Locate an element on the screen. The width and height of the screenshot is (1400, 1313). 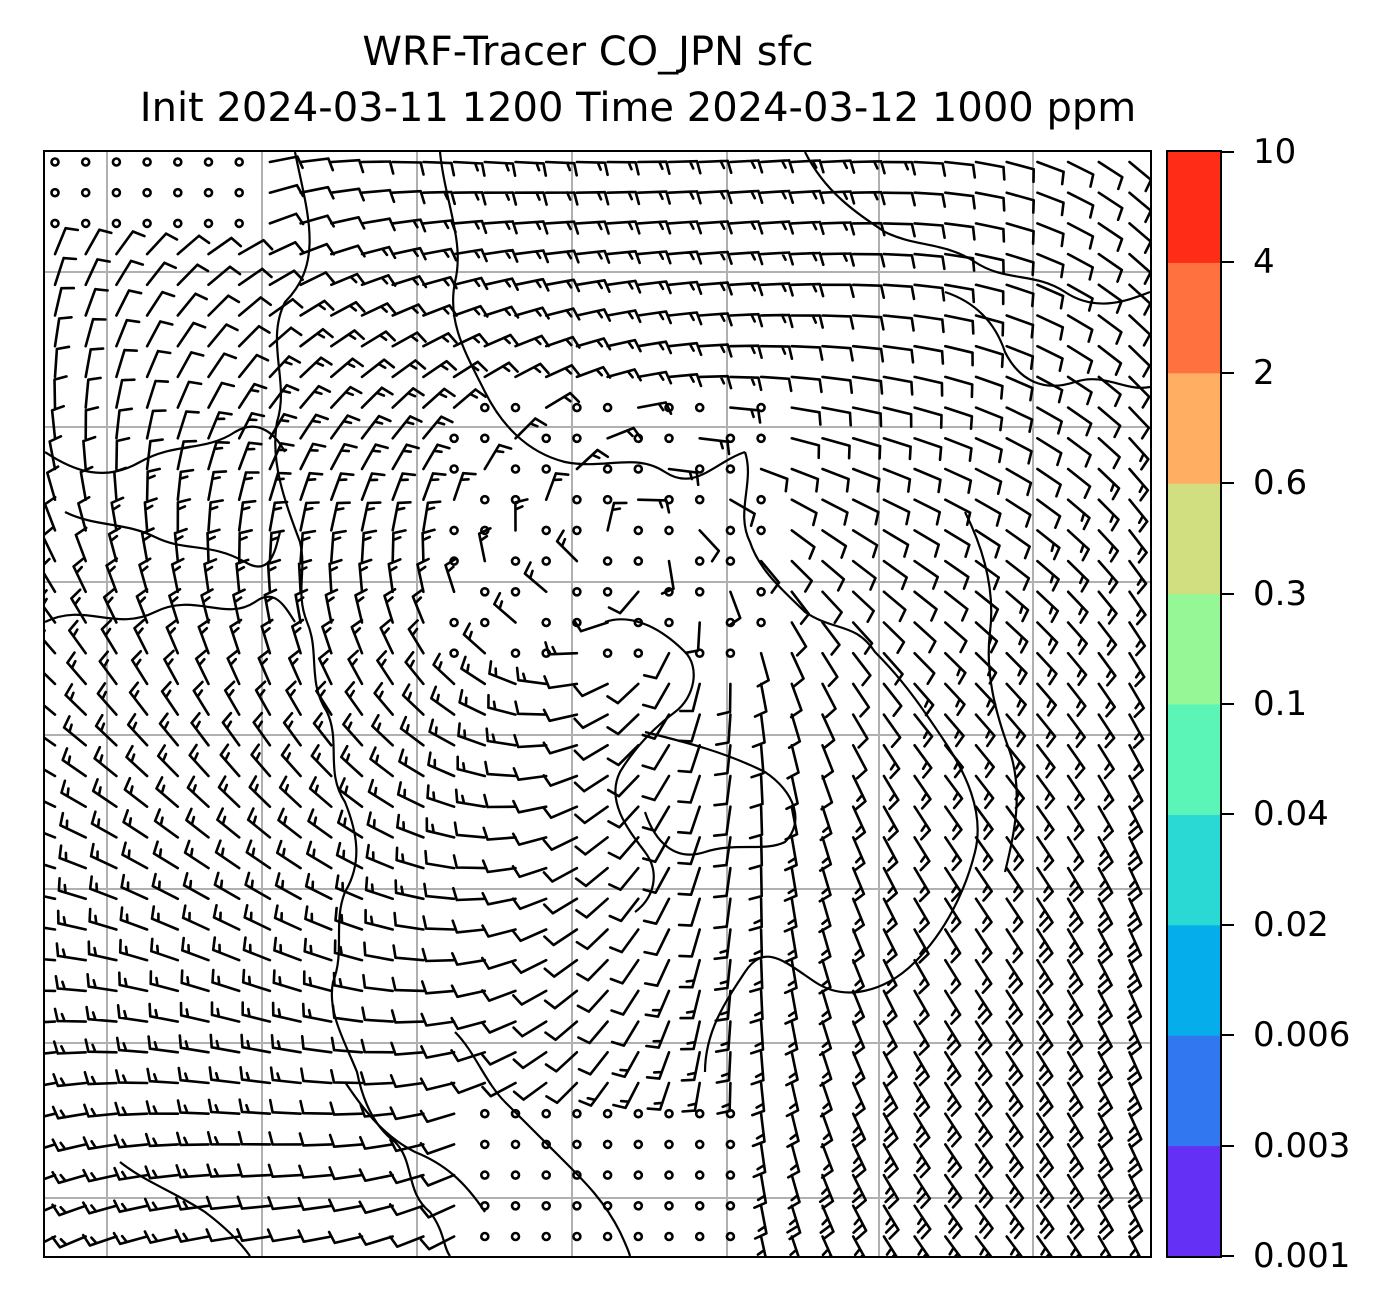
colorbar-tick-label: 2 is located at coordinates (1264, 372).